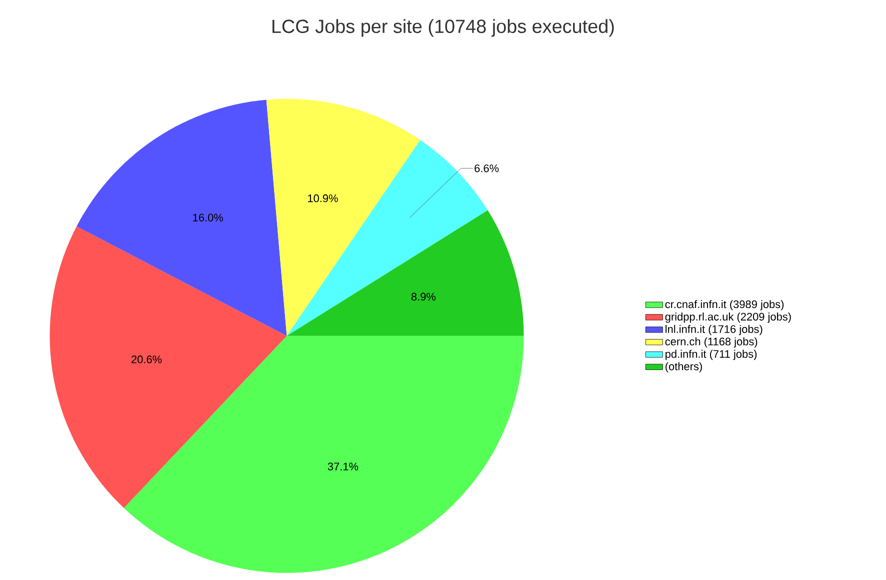  Describe the element at coordinates (711, 342) in the screenshot. I see `legend-label: cern.ch (1168 jobs)` at that location.